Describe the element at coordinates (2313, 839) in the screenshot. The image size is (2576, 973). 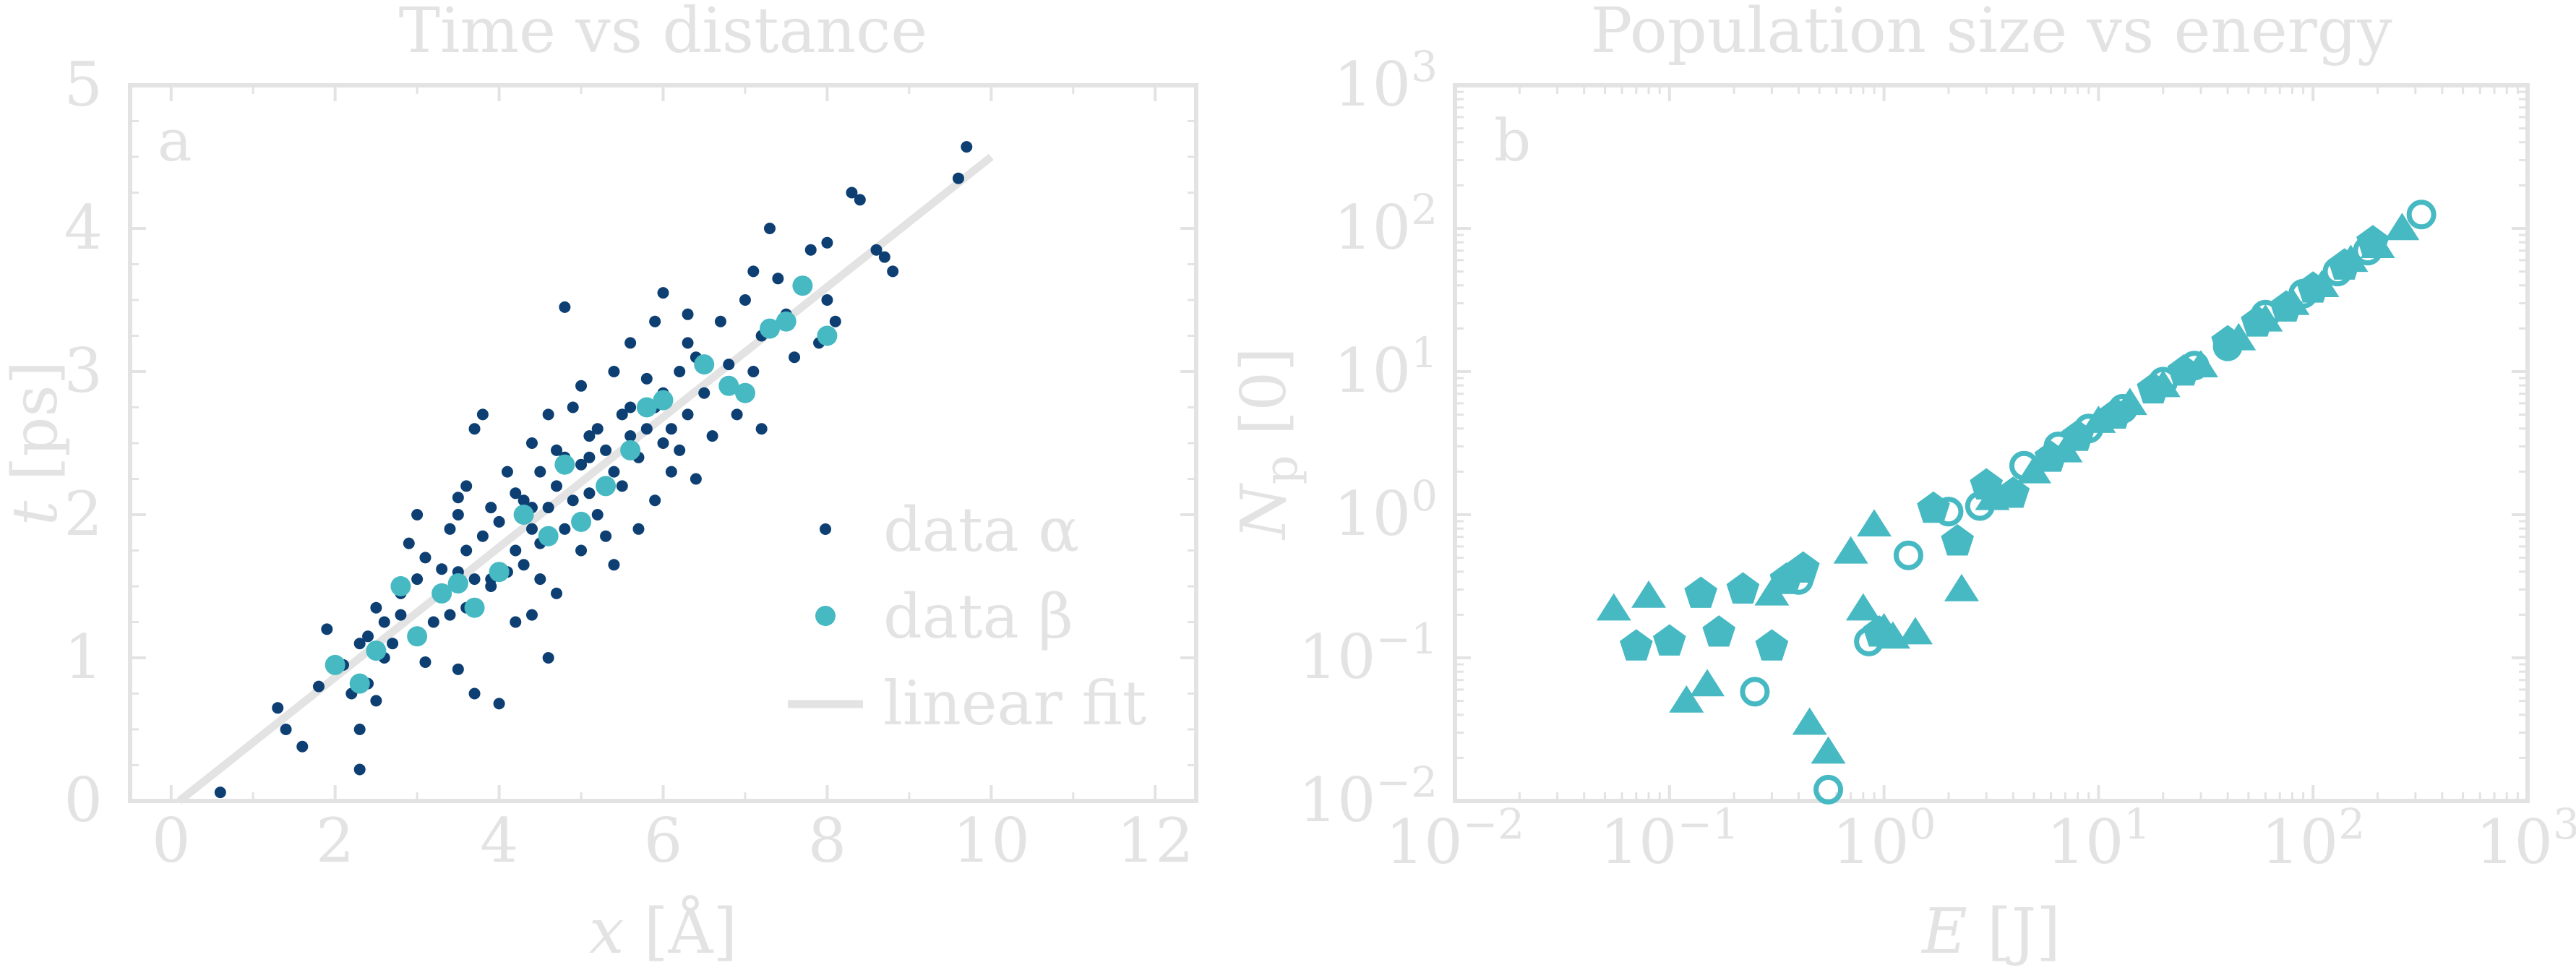
I see `x-tick-label-b: 10²` at that location.